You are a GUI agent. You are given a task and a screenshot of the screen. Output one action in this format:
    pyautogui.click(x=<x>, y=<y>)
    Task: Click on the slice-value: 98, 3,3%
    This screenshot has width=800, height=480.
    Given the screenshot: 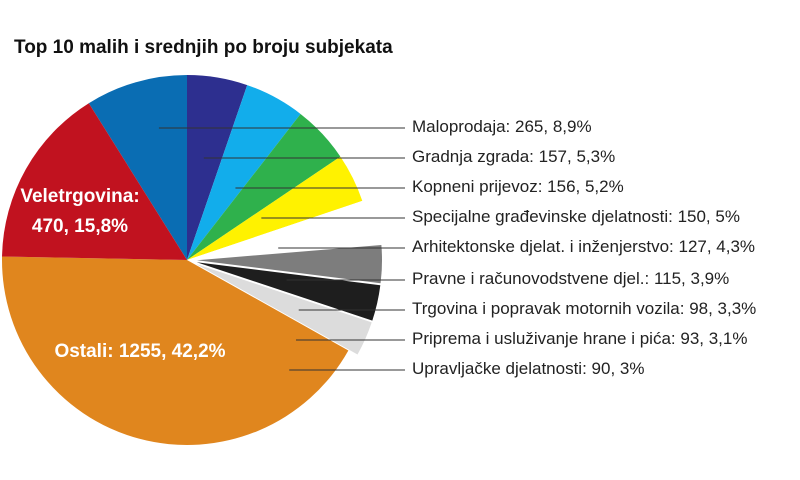 What is the action you would take?
    pyautogui.click(x=722, y=308)
    